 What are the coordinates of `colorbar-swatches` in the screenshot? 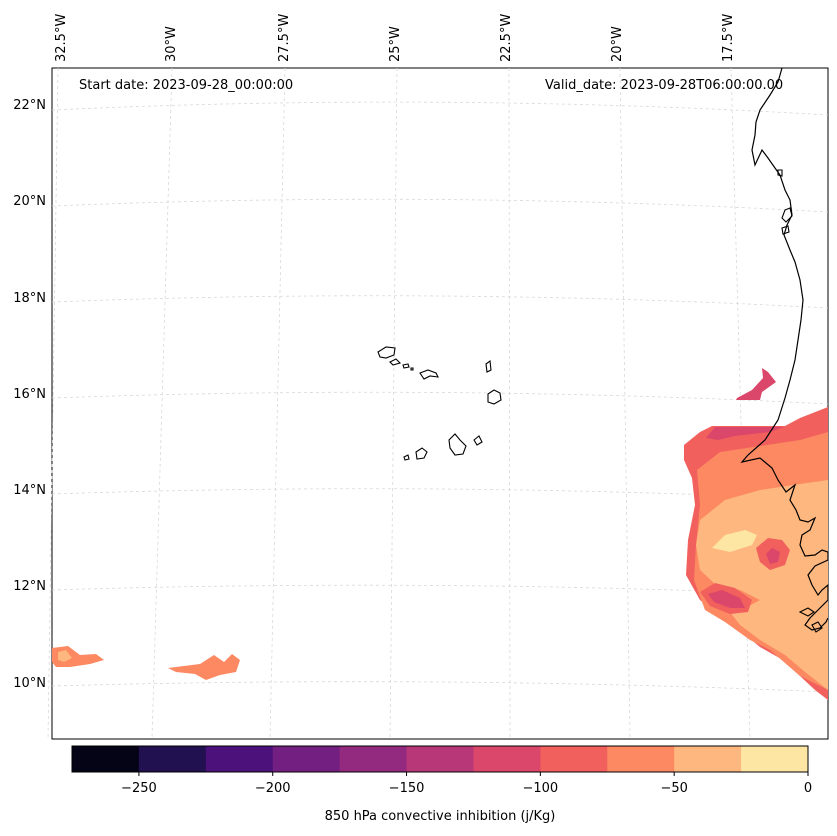 It's located at (440, 759).